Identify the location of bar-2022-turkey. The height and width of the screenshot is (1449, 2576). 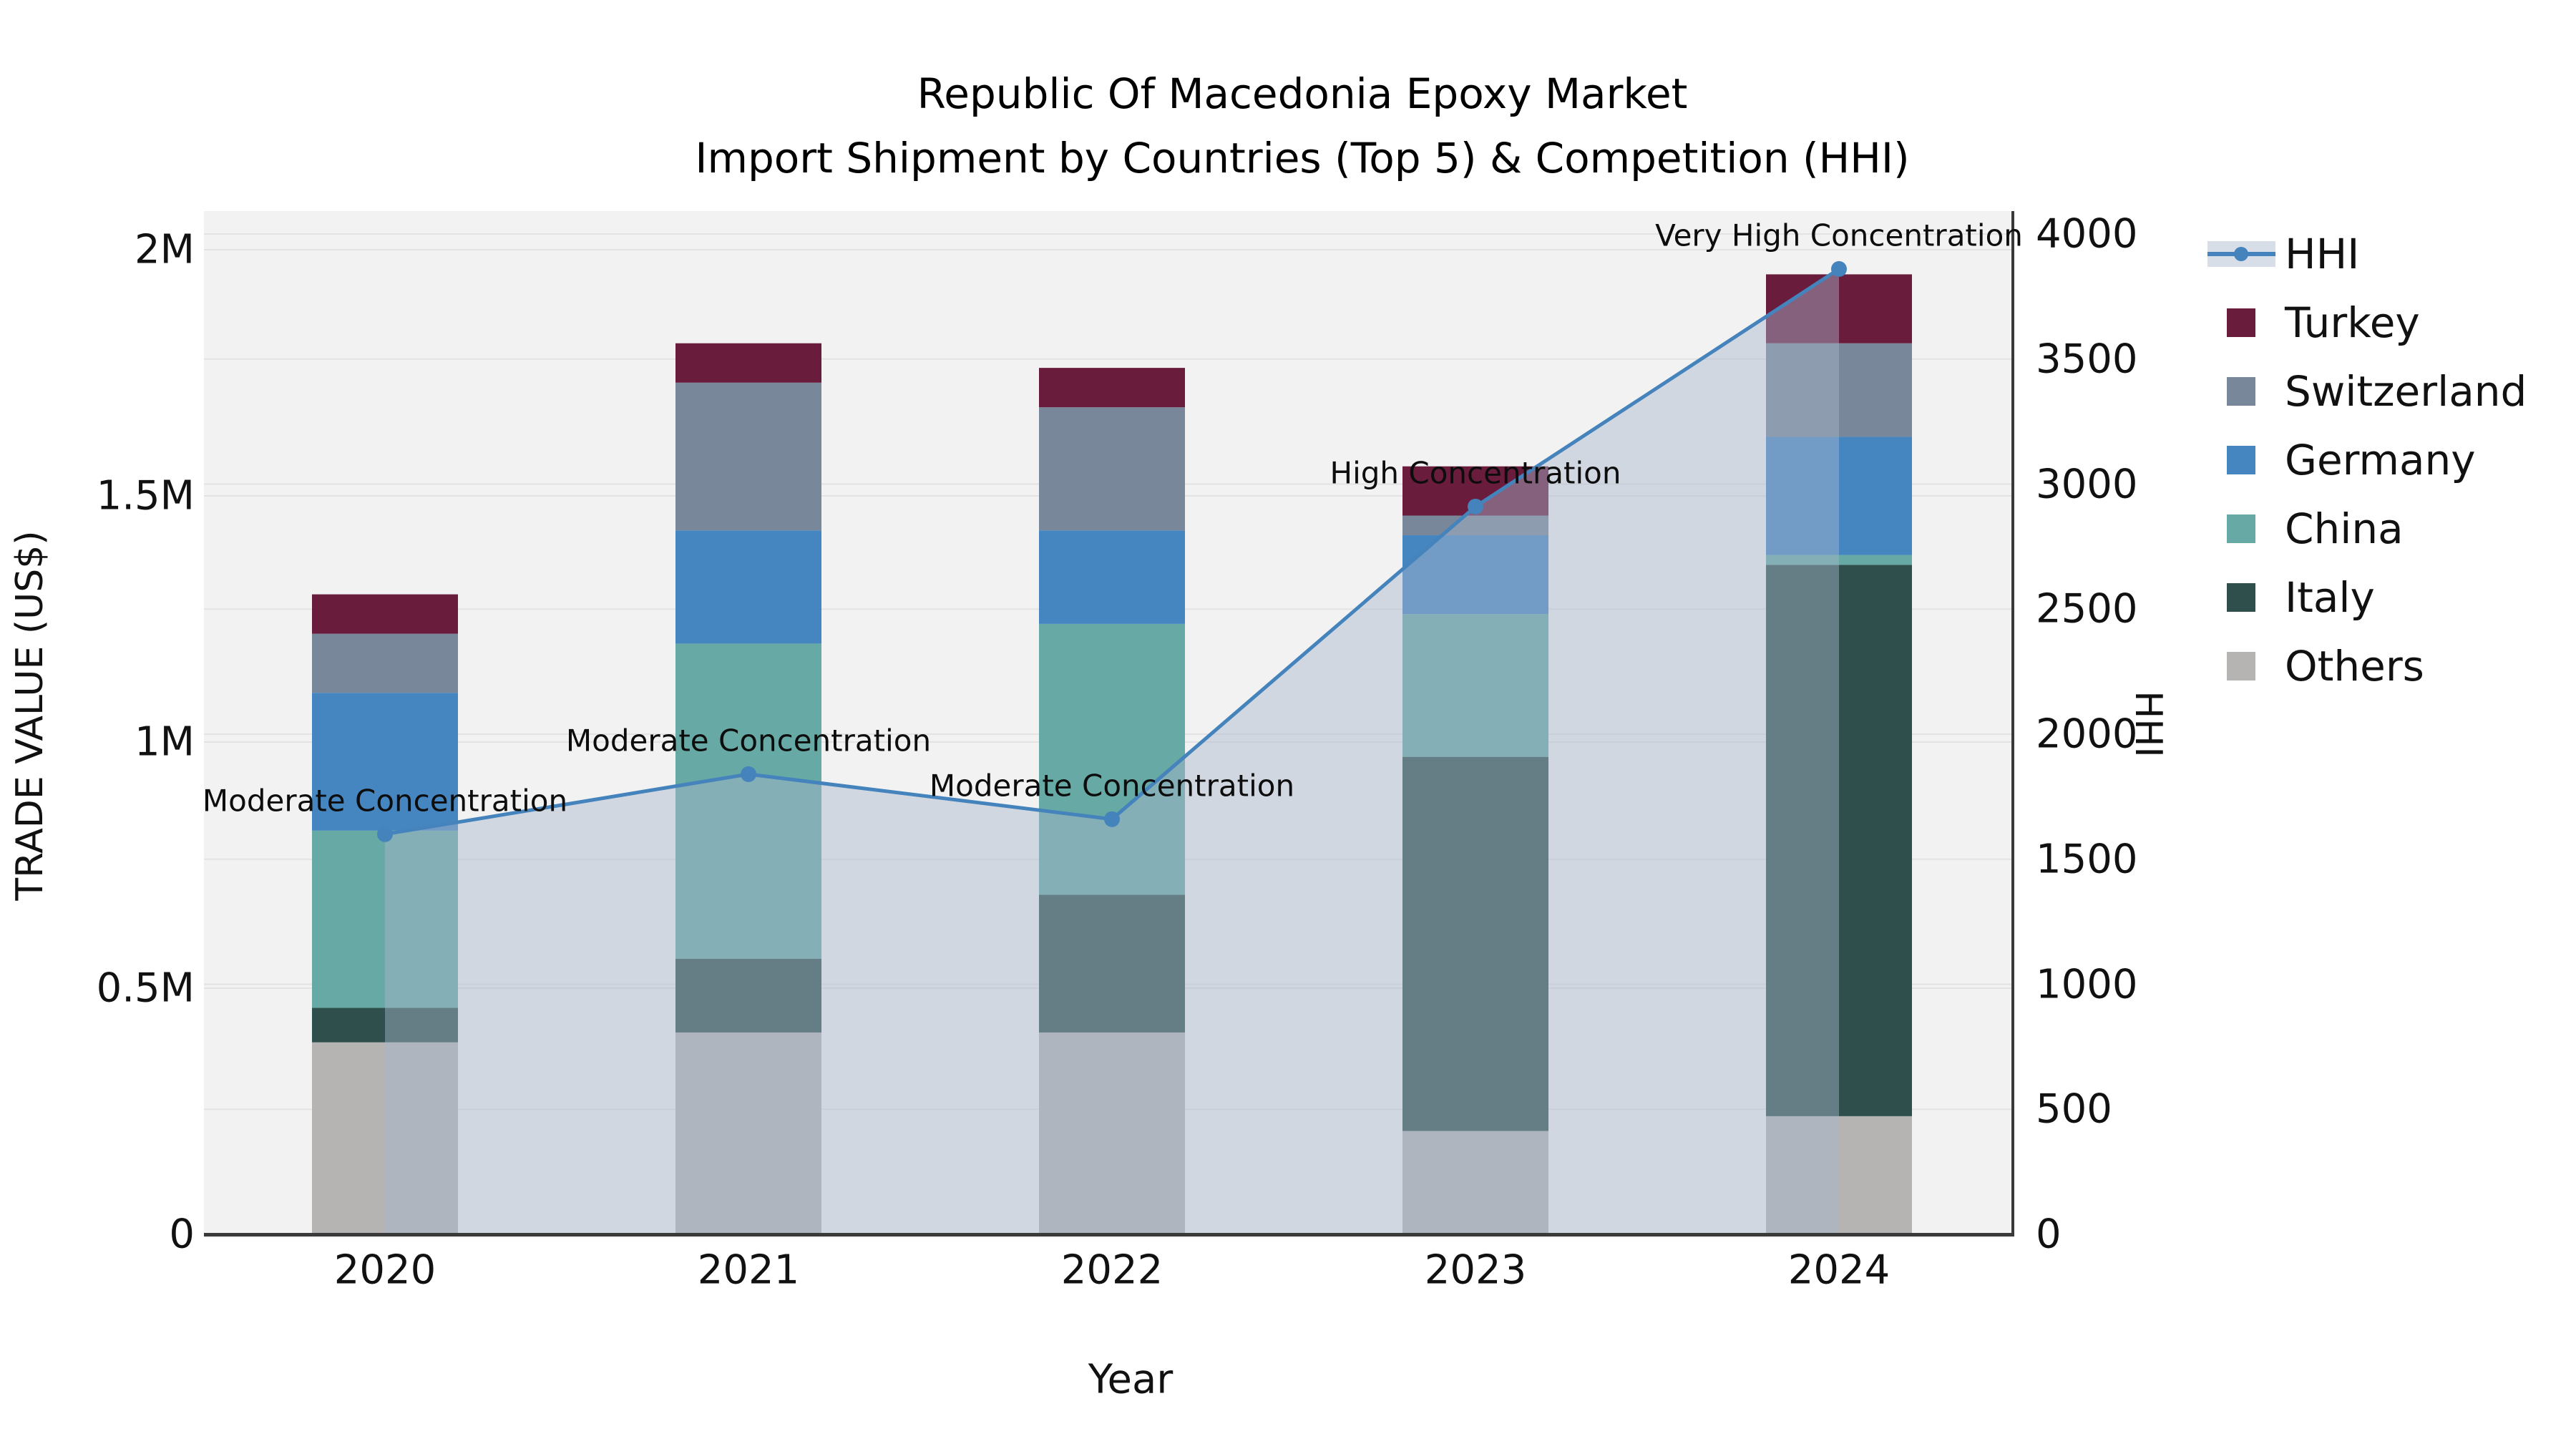
(1112, 388).